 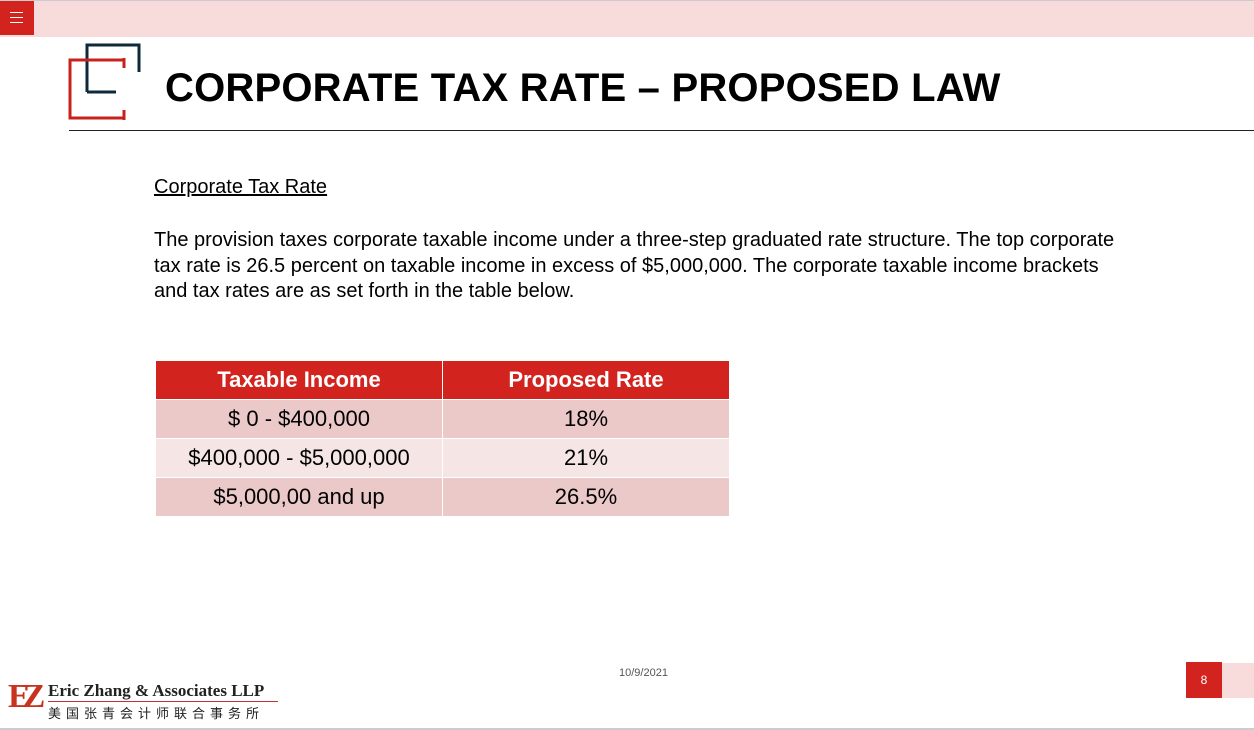 What do you see at coordinates (586, 458) in the screenshot?
I see `table-cell: 21%` at bounding box center [586, 458].